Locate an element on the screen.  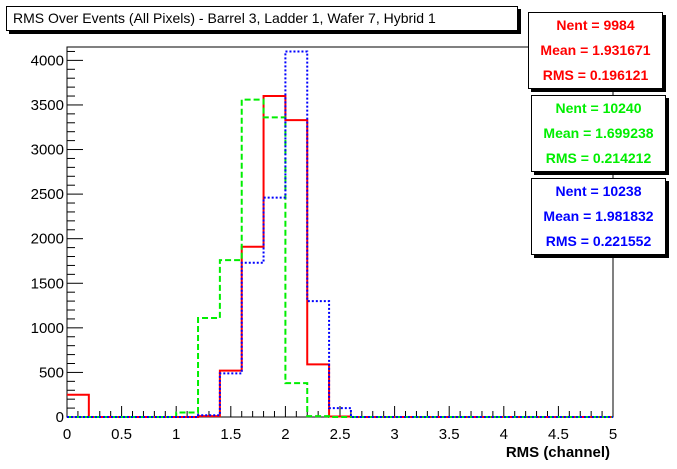
y-tick-label: 2000 is located at coordinates (47, 239).